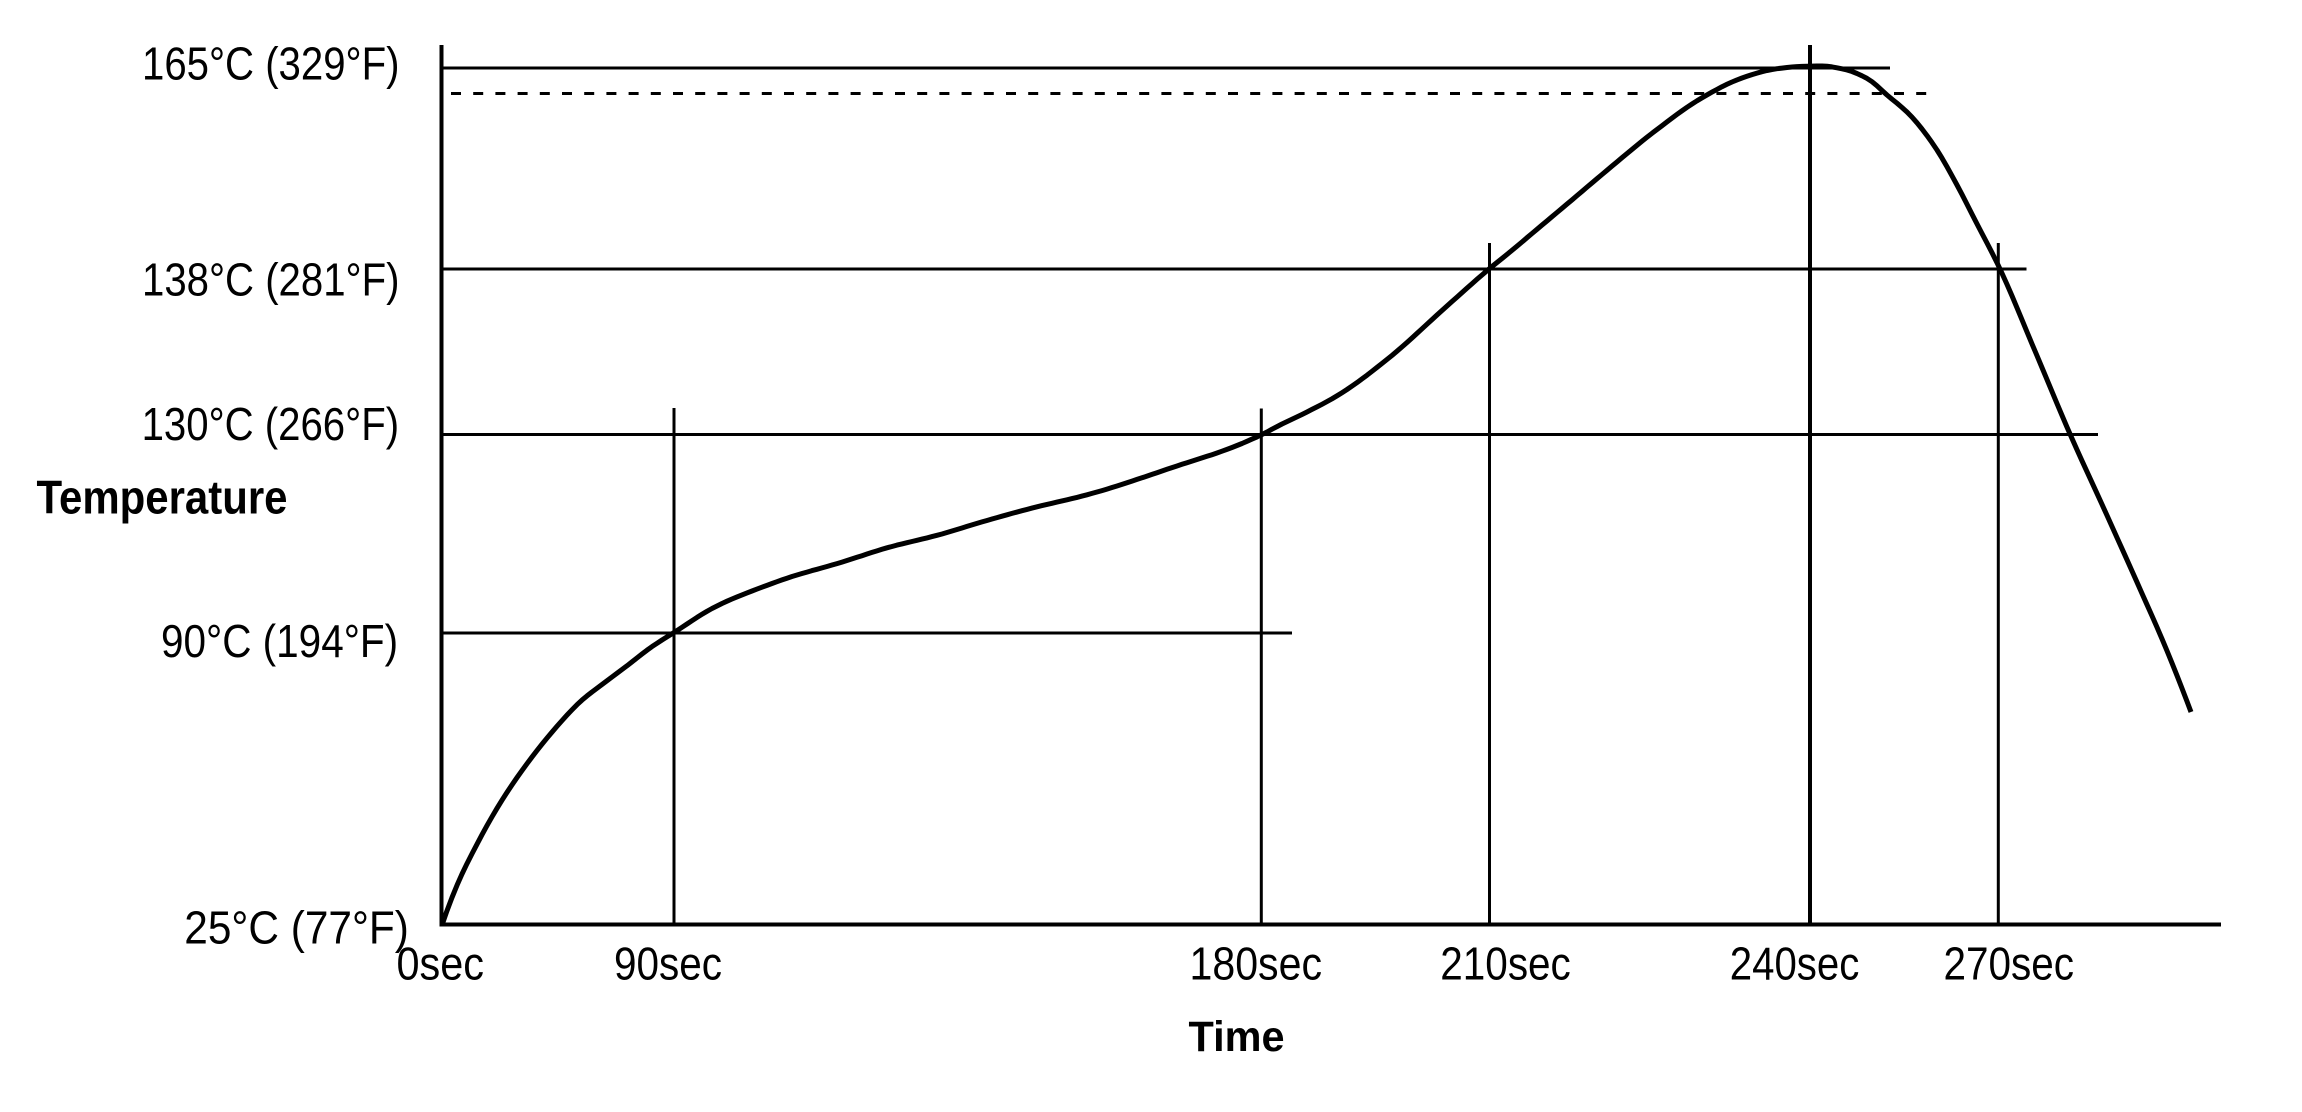 The image size is (2302, 1112). What do you see at coordinates (1505, 964) in the screenshot?
I see `svg-text: 210sec` at bounding box center [1505, 964].